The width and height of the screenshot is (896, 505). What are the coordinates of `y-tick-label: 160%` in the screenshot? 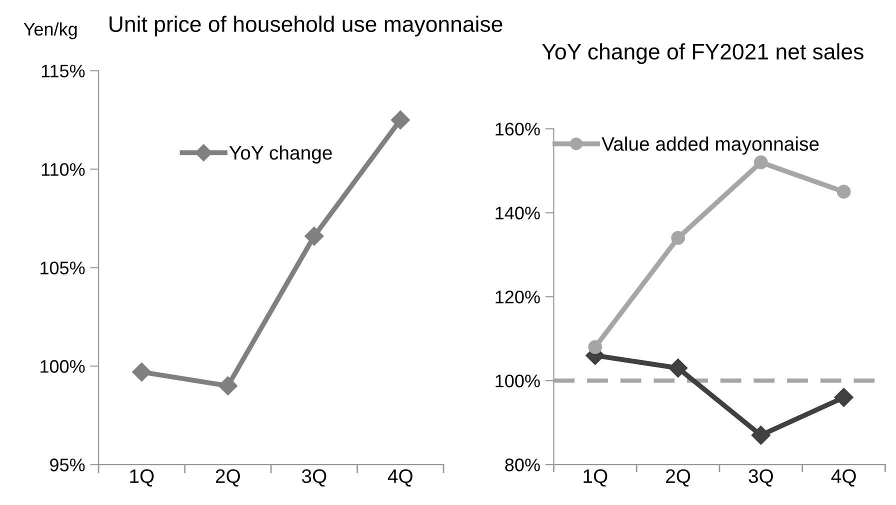 It's located at (518, 129).